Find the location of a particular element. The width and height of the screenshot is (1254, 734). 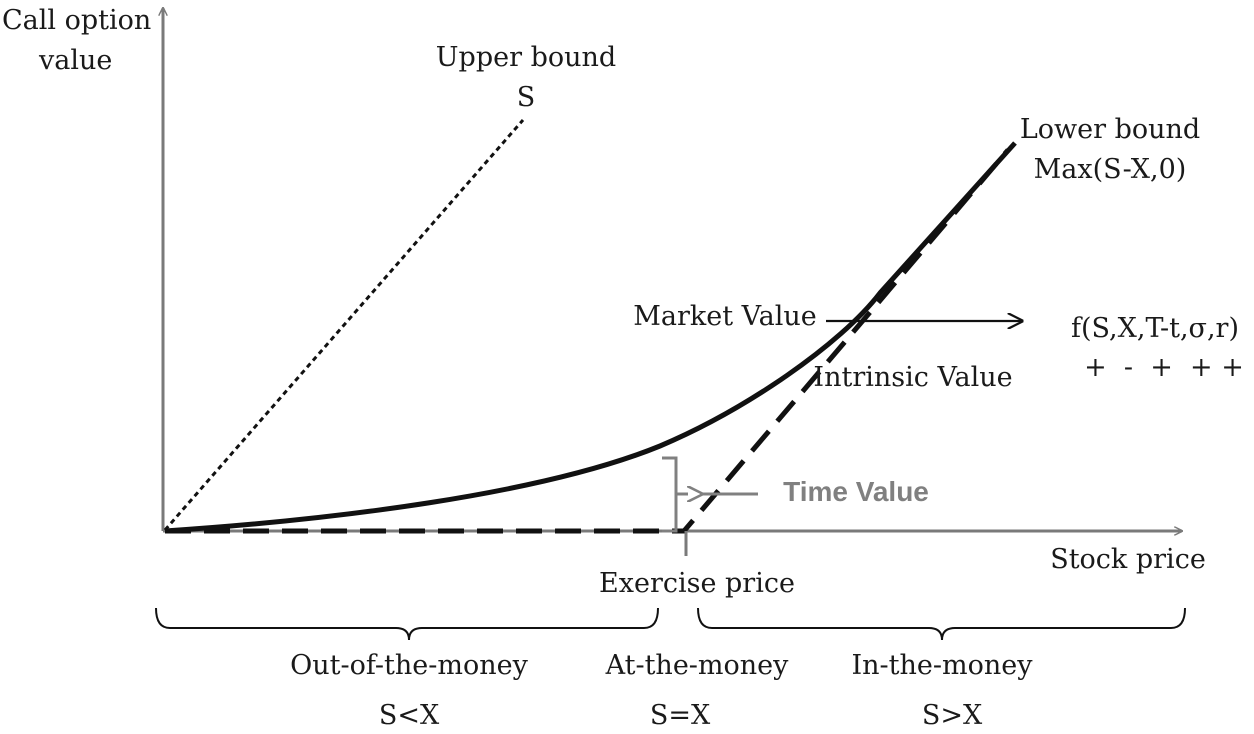

x-axis-label: Stock price is located at coordinates (1128, 559).